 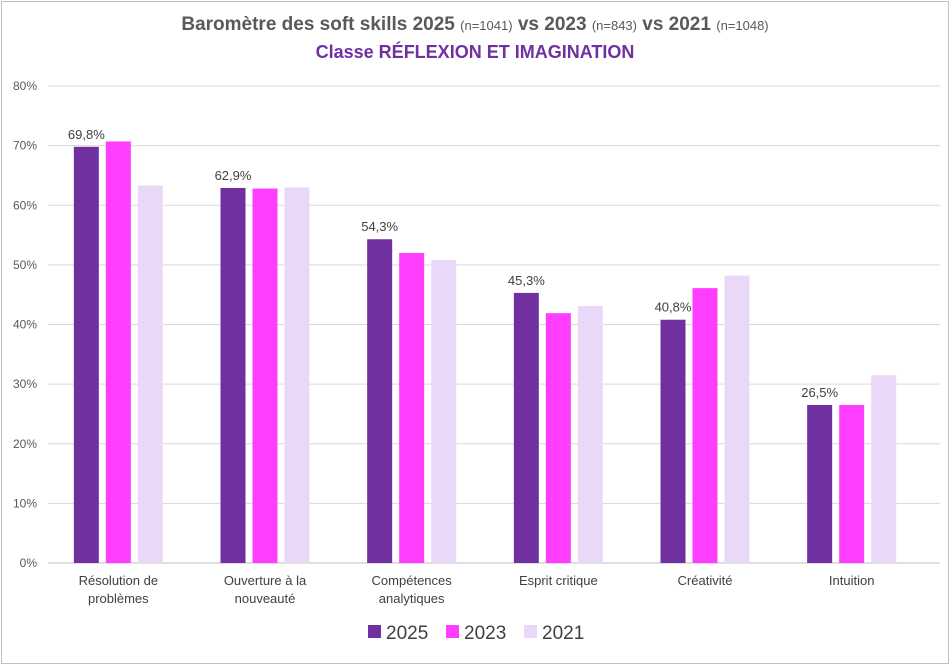 What do you see at coordinates (25, 265) in the screenshot?
I see `y-tick-label: 50%` at bounding box center [25, 265].